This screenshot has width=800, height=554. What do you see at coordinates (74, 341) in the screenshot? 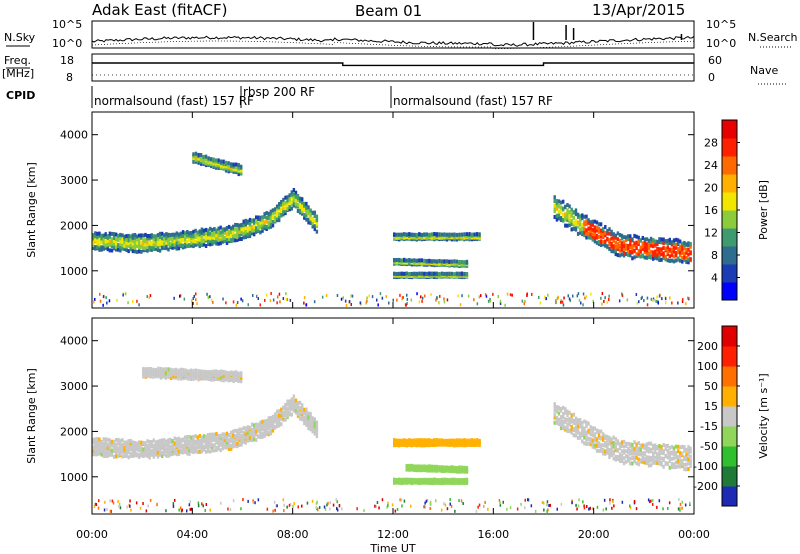
I see `velocity-ytick-label: 4000` at bounding box center [74, 341].